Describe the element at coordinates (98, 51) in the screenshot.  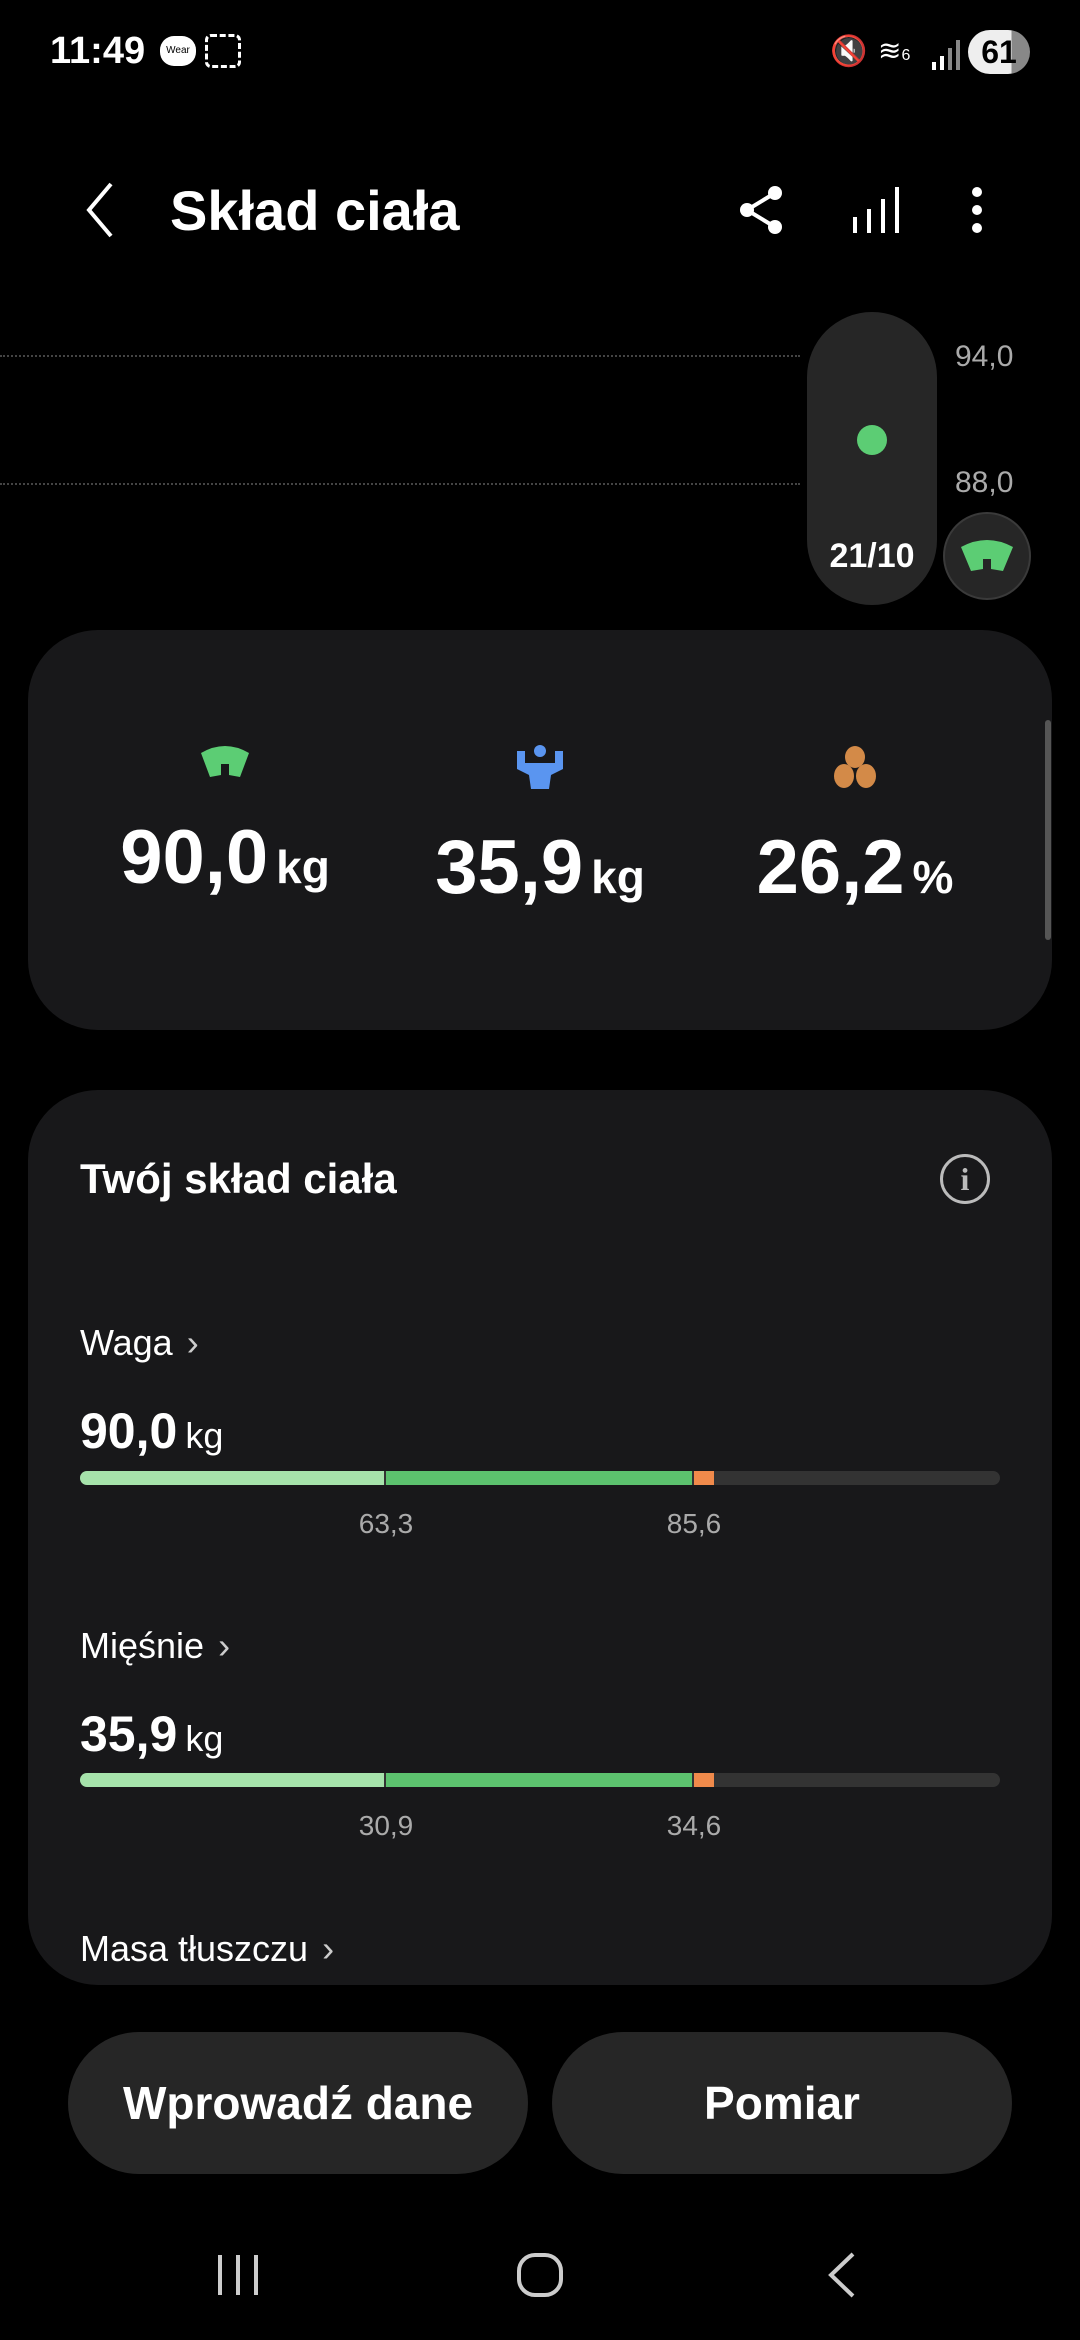
I see `status-time: 11:49` at that location.